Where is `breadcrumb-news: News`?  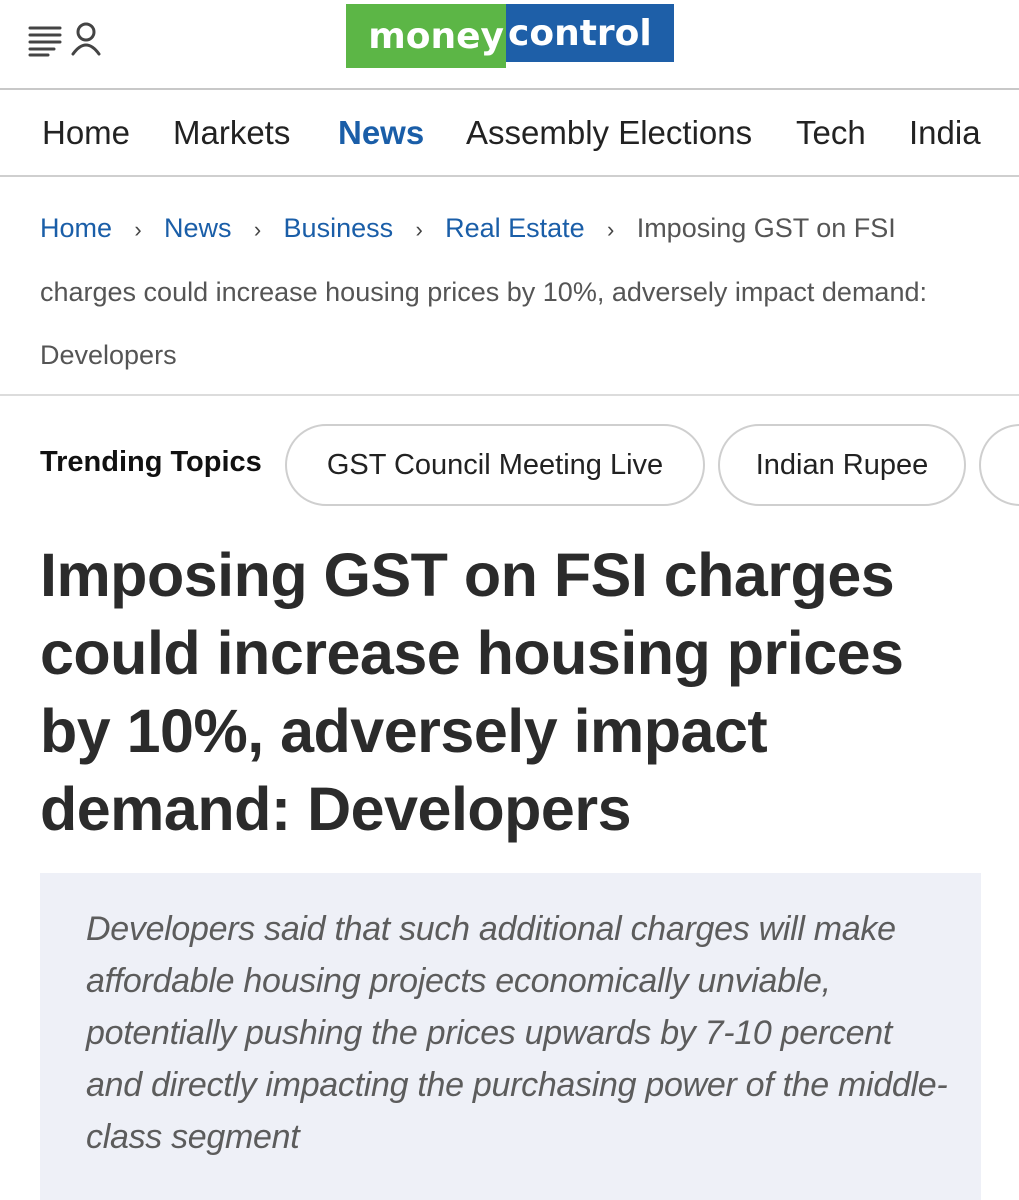 breadcrumb-news: News is located at coordinates (198, 228).